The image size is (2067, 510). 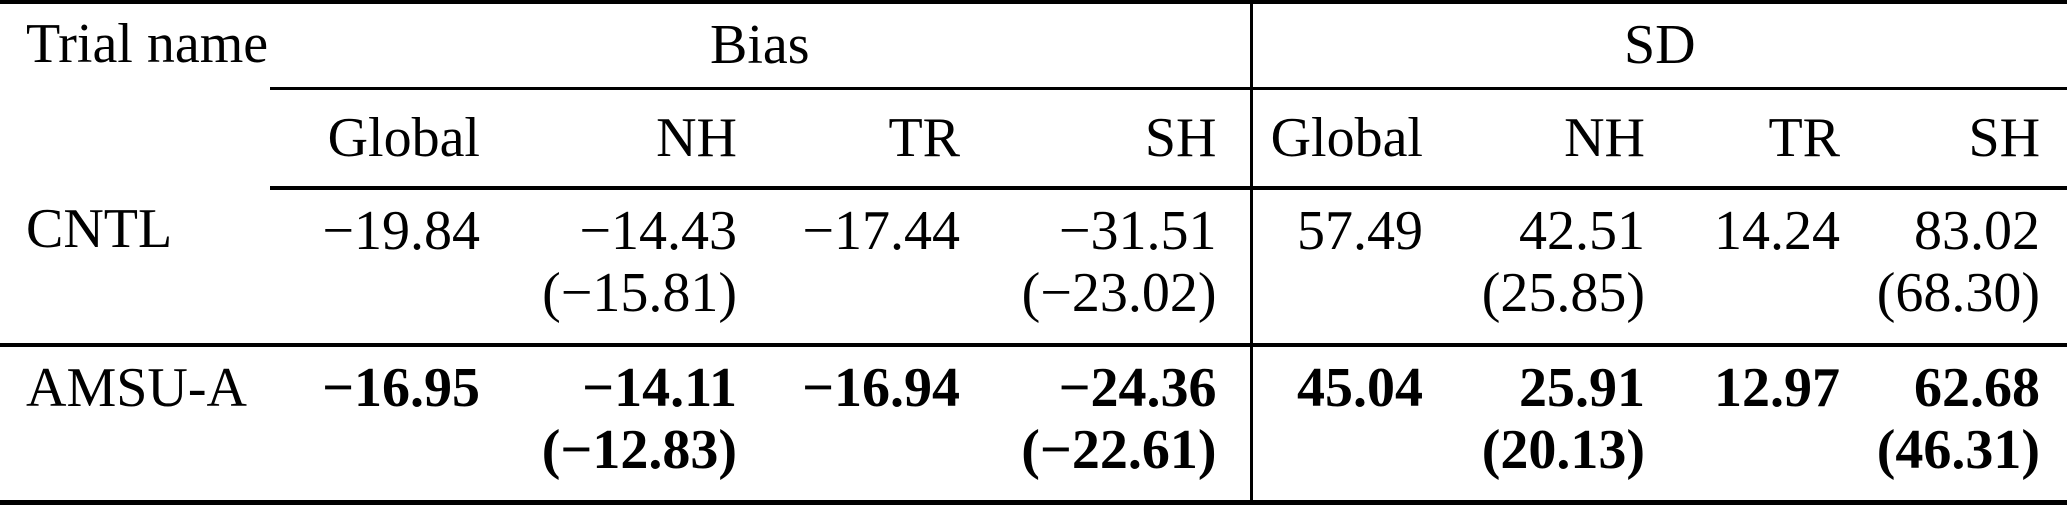 What do you see at coordinates (1360, 388) in the screenshot?
I see `cell-amsua-sd-global: 45.04` at bounding box center [1360, 388].